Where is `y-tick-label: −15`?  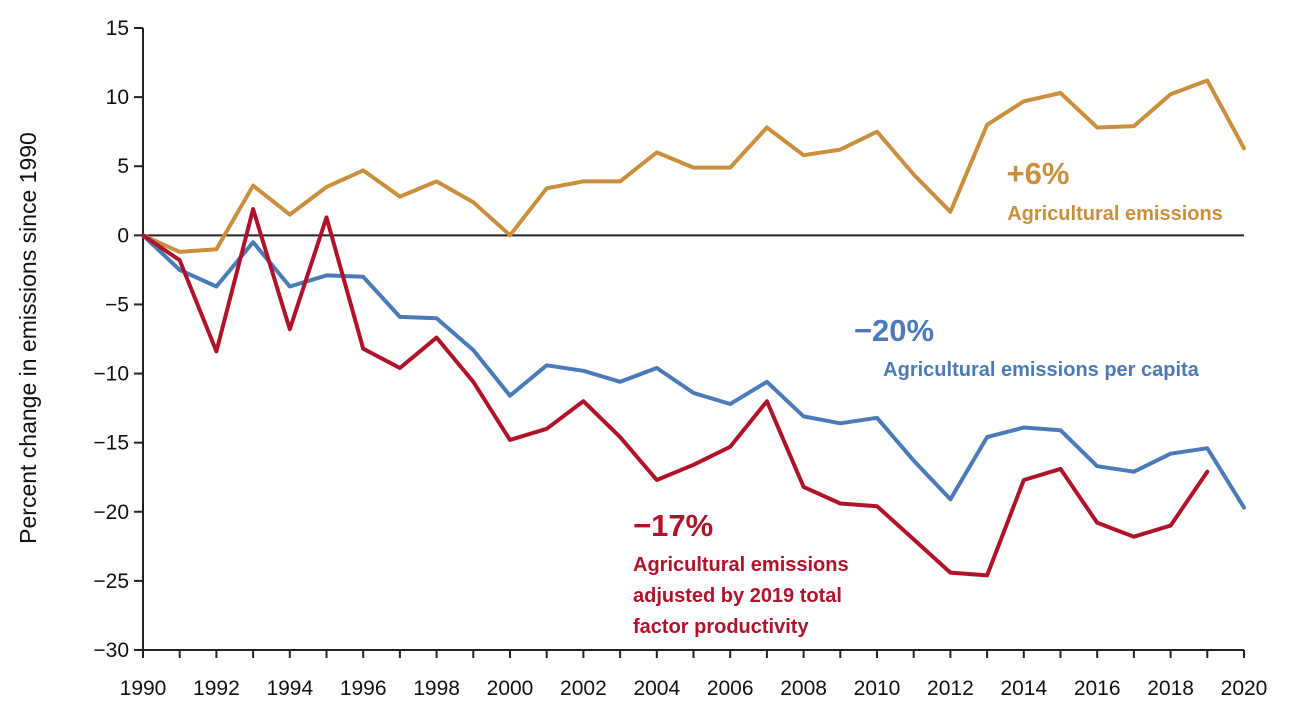
y-tick-label: −15 is located at coordinates (111, 443).